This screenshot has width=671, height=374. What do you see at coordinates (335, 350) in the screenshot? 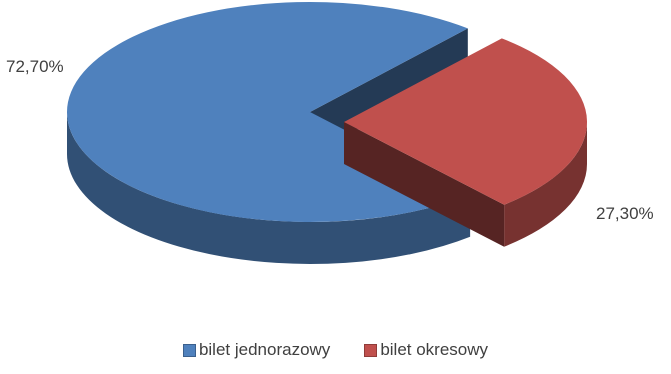
I see `legend: bilet jednorazowy bilet okresowy` at bounding box center [335, 350].